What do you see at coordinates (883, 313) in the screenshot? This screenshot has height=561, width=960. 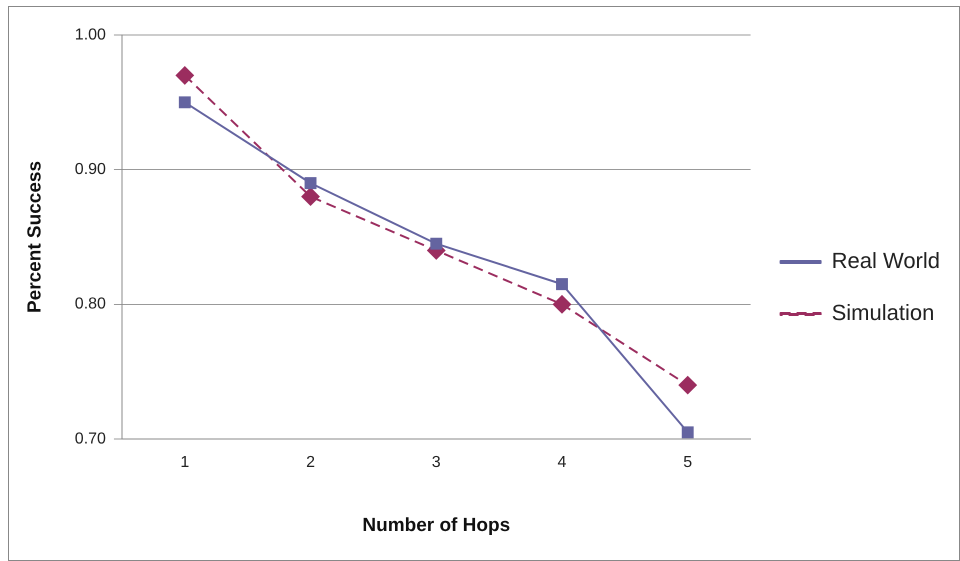 I see `legend-label: Simulation` at bounding box center [883, 313].